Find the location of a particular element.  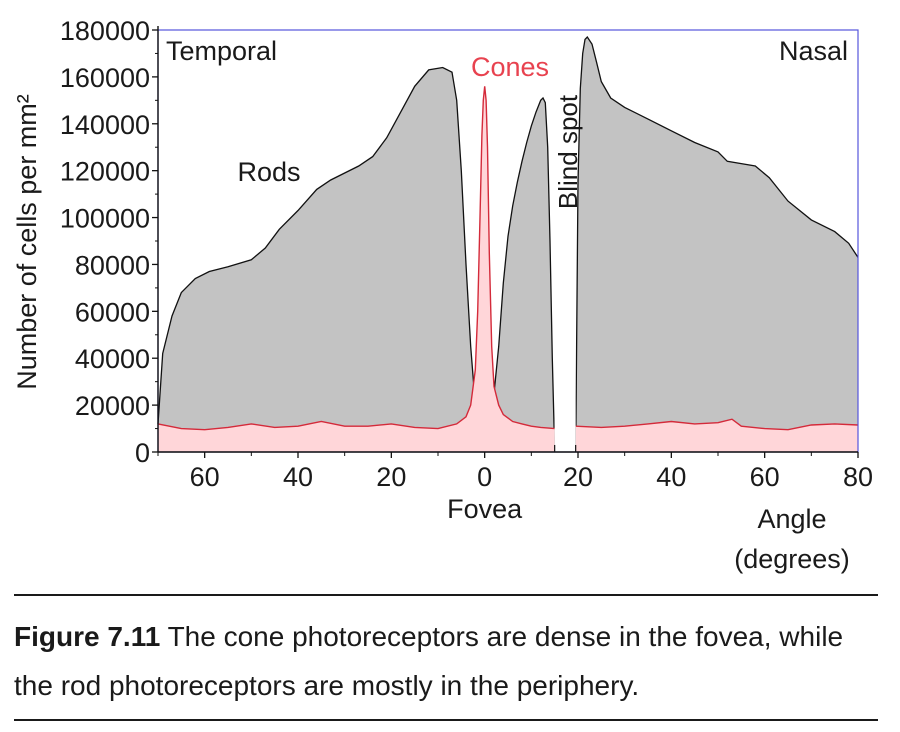

y-tick-label-140000: 140000 is located at coordinates (105, 125).